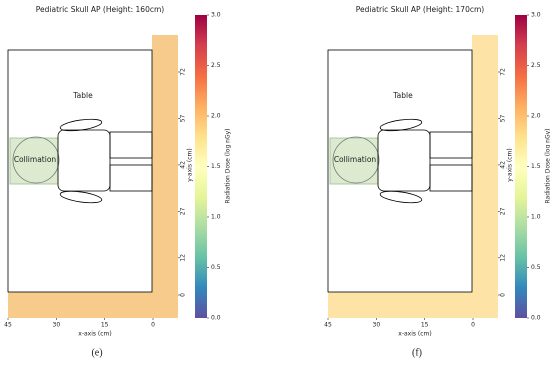 This screenshot has width=550, height=371. Describe the element at coordinates (417, 352) in the screenshot. I see `caption: (f)` at that location.